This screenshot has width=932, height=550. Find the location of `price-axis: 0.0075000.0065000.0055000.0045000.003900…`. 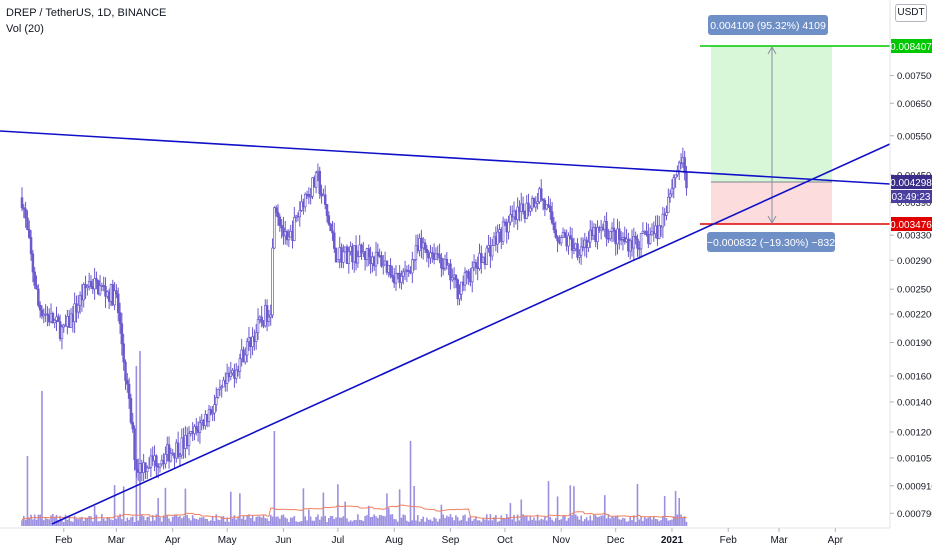

price-axis: 0.0075000.0065000.0055000.0045000.003900… is located at coordinates (911, 295).